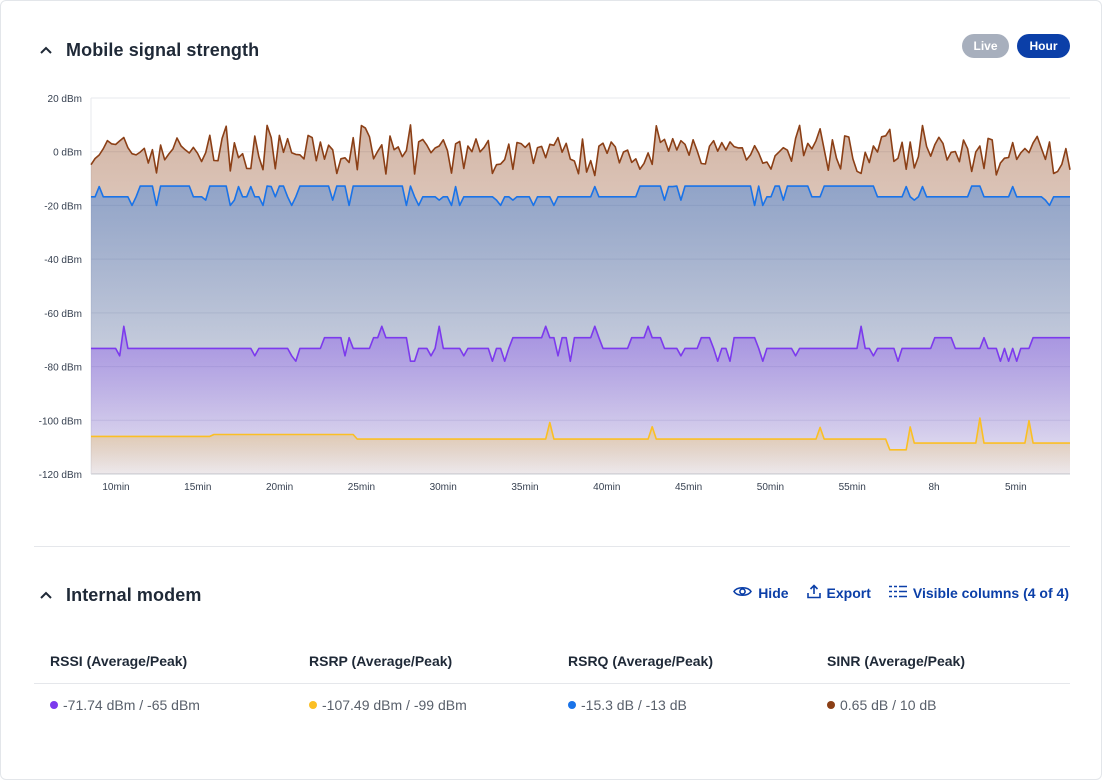 This screenshot has width=1102, height=780. Describe the element at coordinates (115, 487) in the screenshot. I see `x-tick-label: 10min` at that location.